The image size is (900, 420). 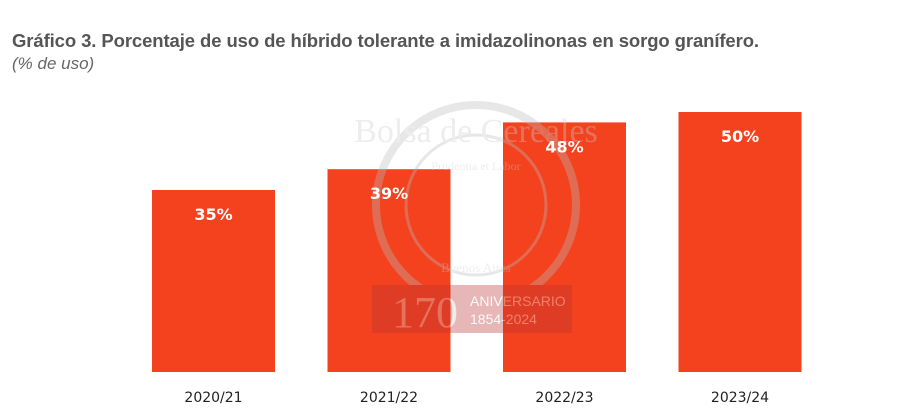 I want to click on data-label: 48%, so click(x=564, y=146).